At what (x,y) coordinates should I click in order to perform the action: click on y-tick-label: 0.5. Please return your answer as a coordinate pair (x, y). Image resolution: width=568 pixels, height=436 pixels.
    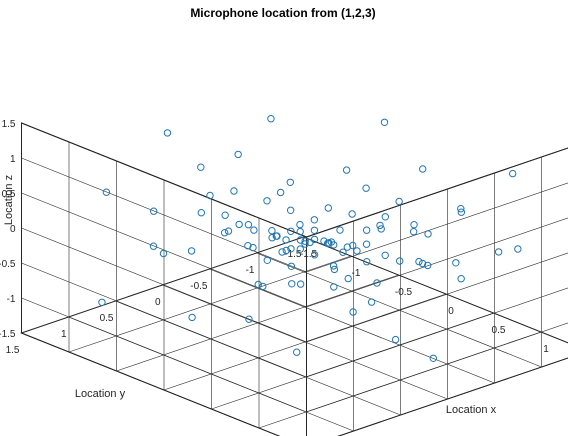
    Looking at the image, I should click on (107, 318).